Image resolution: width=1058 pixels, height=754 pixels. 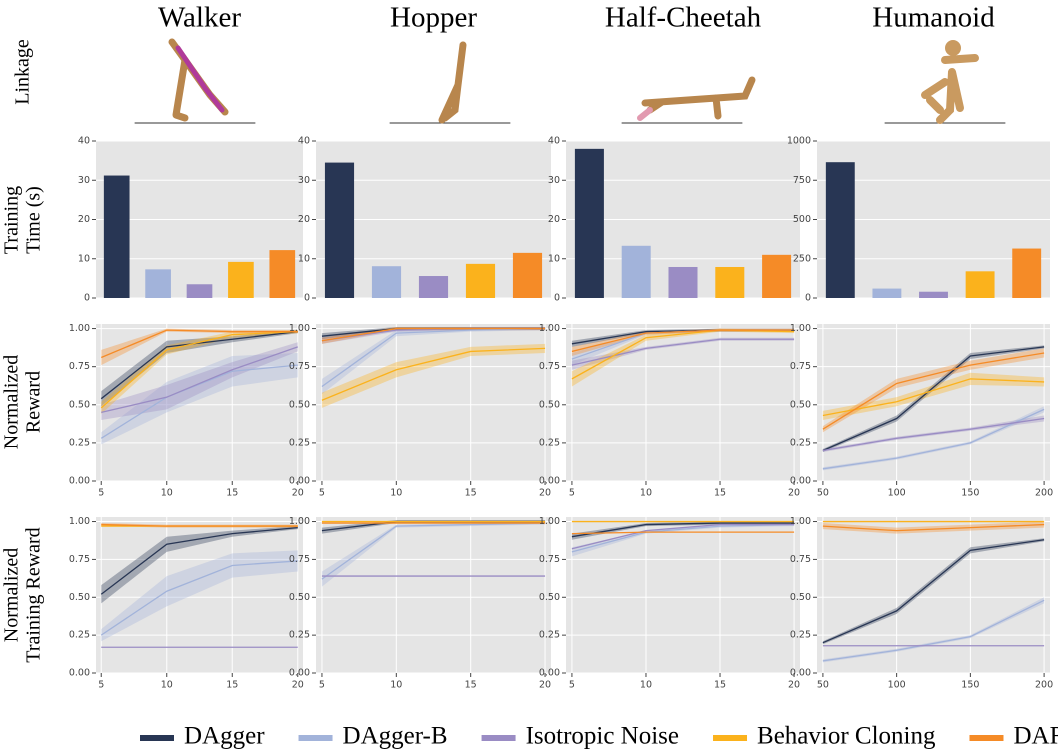 I want to click on y-tick-label: 250, so click(x=802, y=258).